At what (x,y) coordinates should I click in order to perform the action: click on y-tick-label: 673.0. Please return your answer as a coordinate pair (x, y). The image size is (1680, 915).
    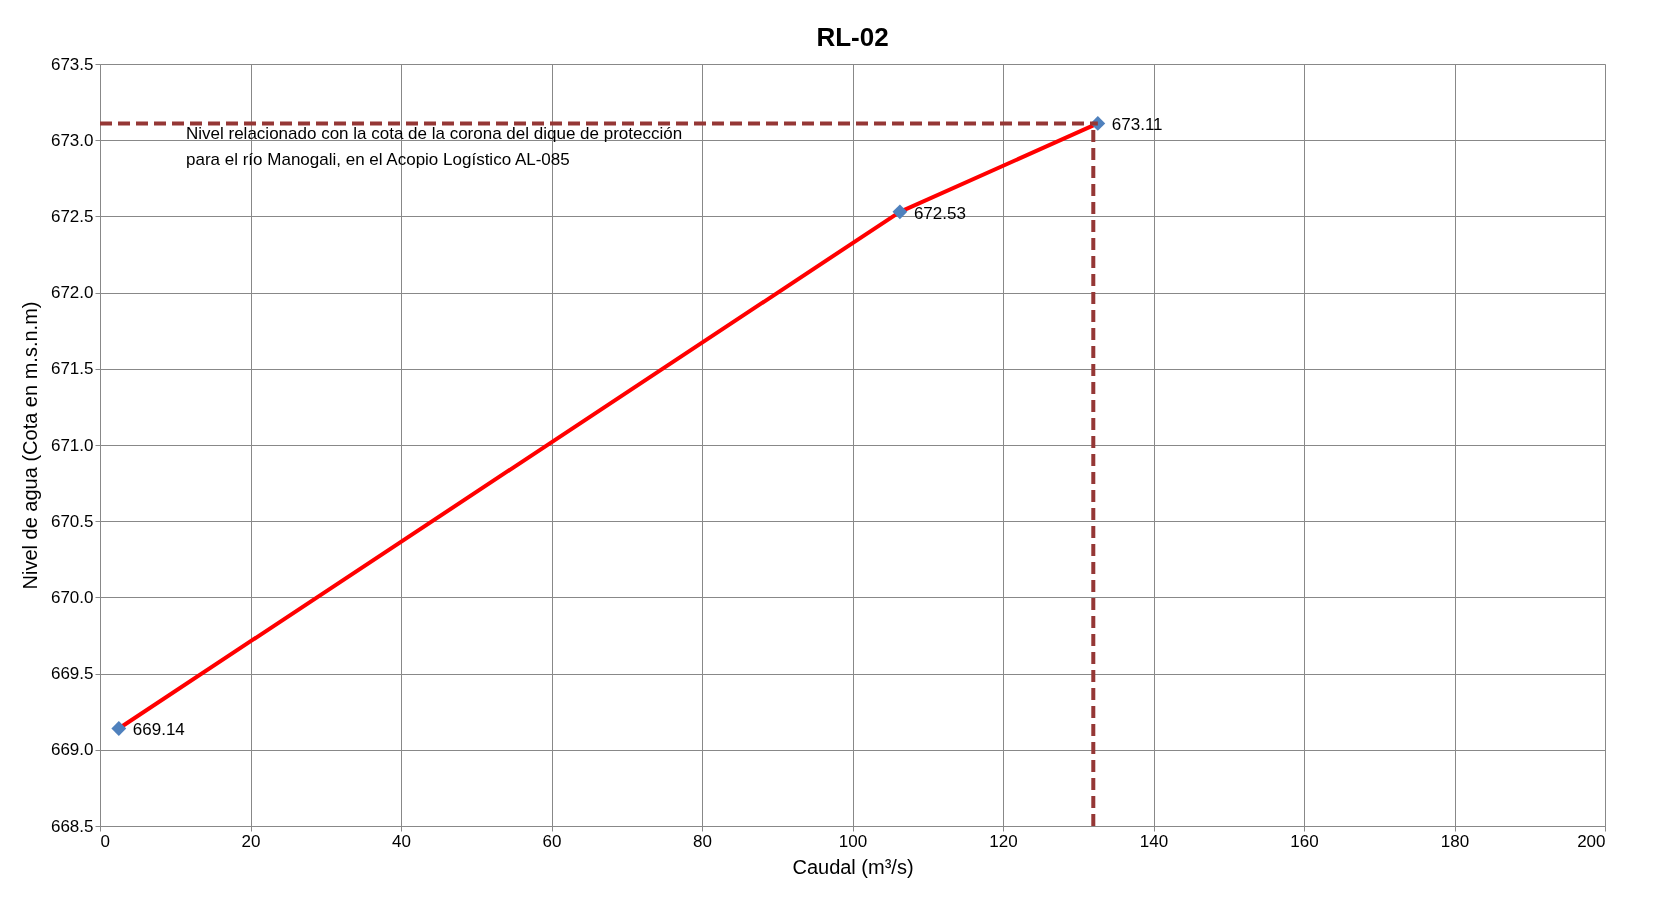
    Looking at the image, I should click on (72, 140).